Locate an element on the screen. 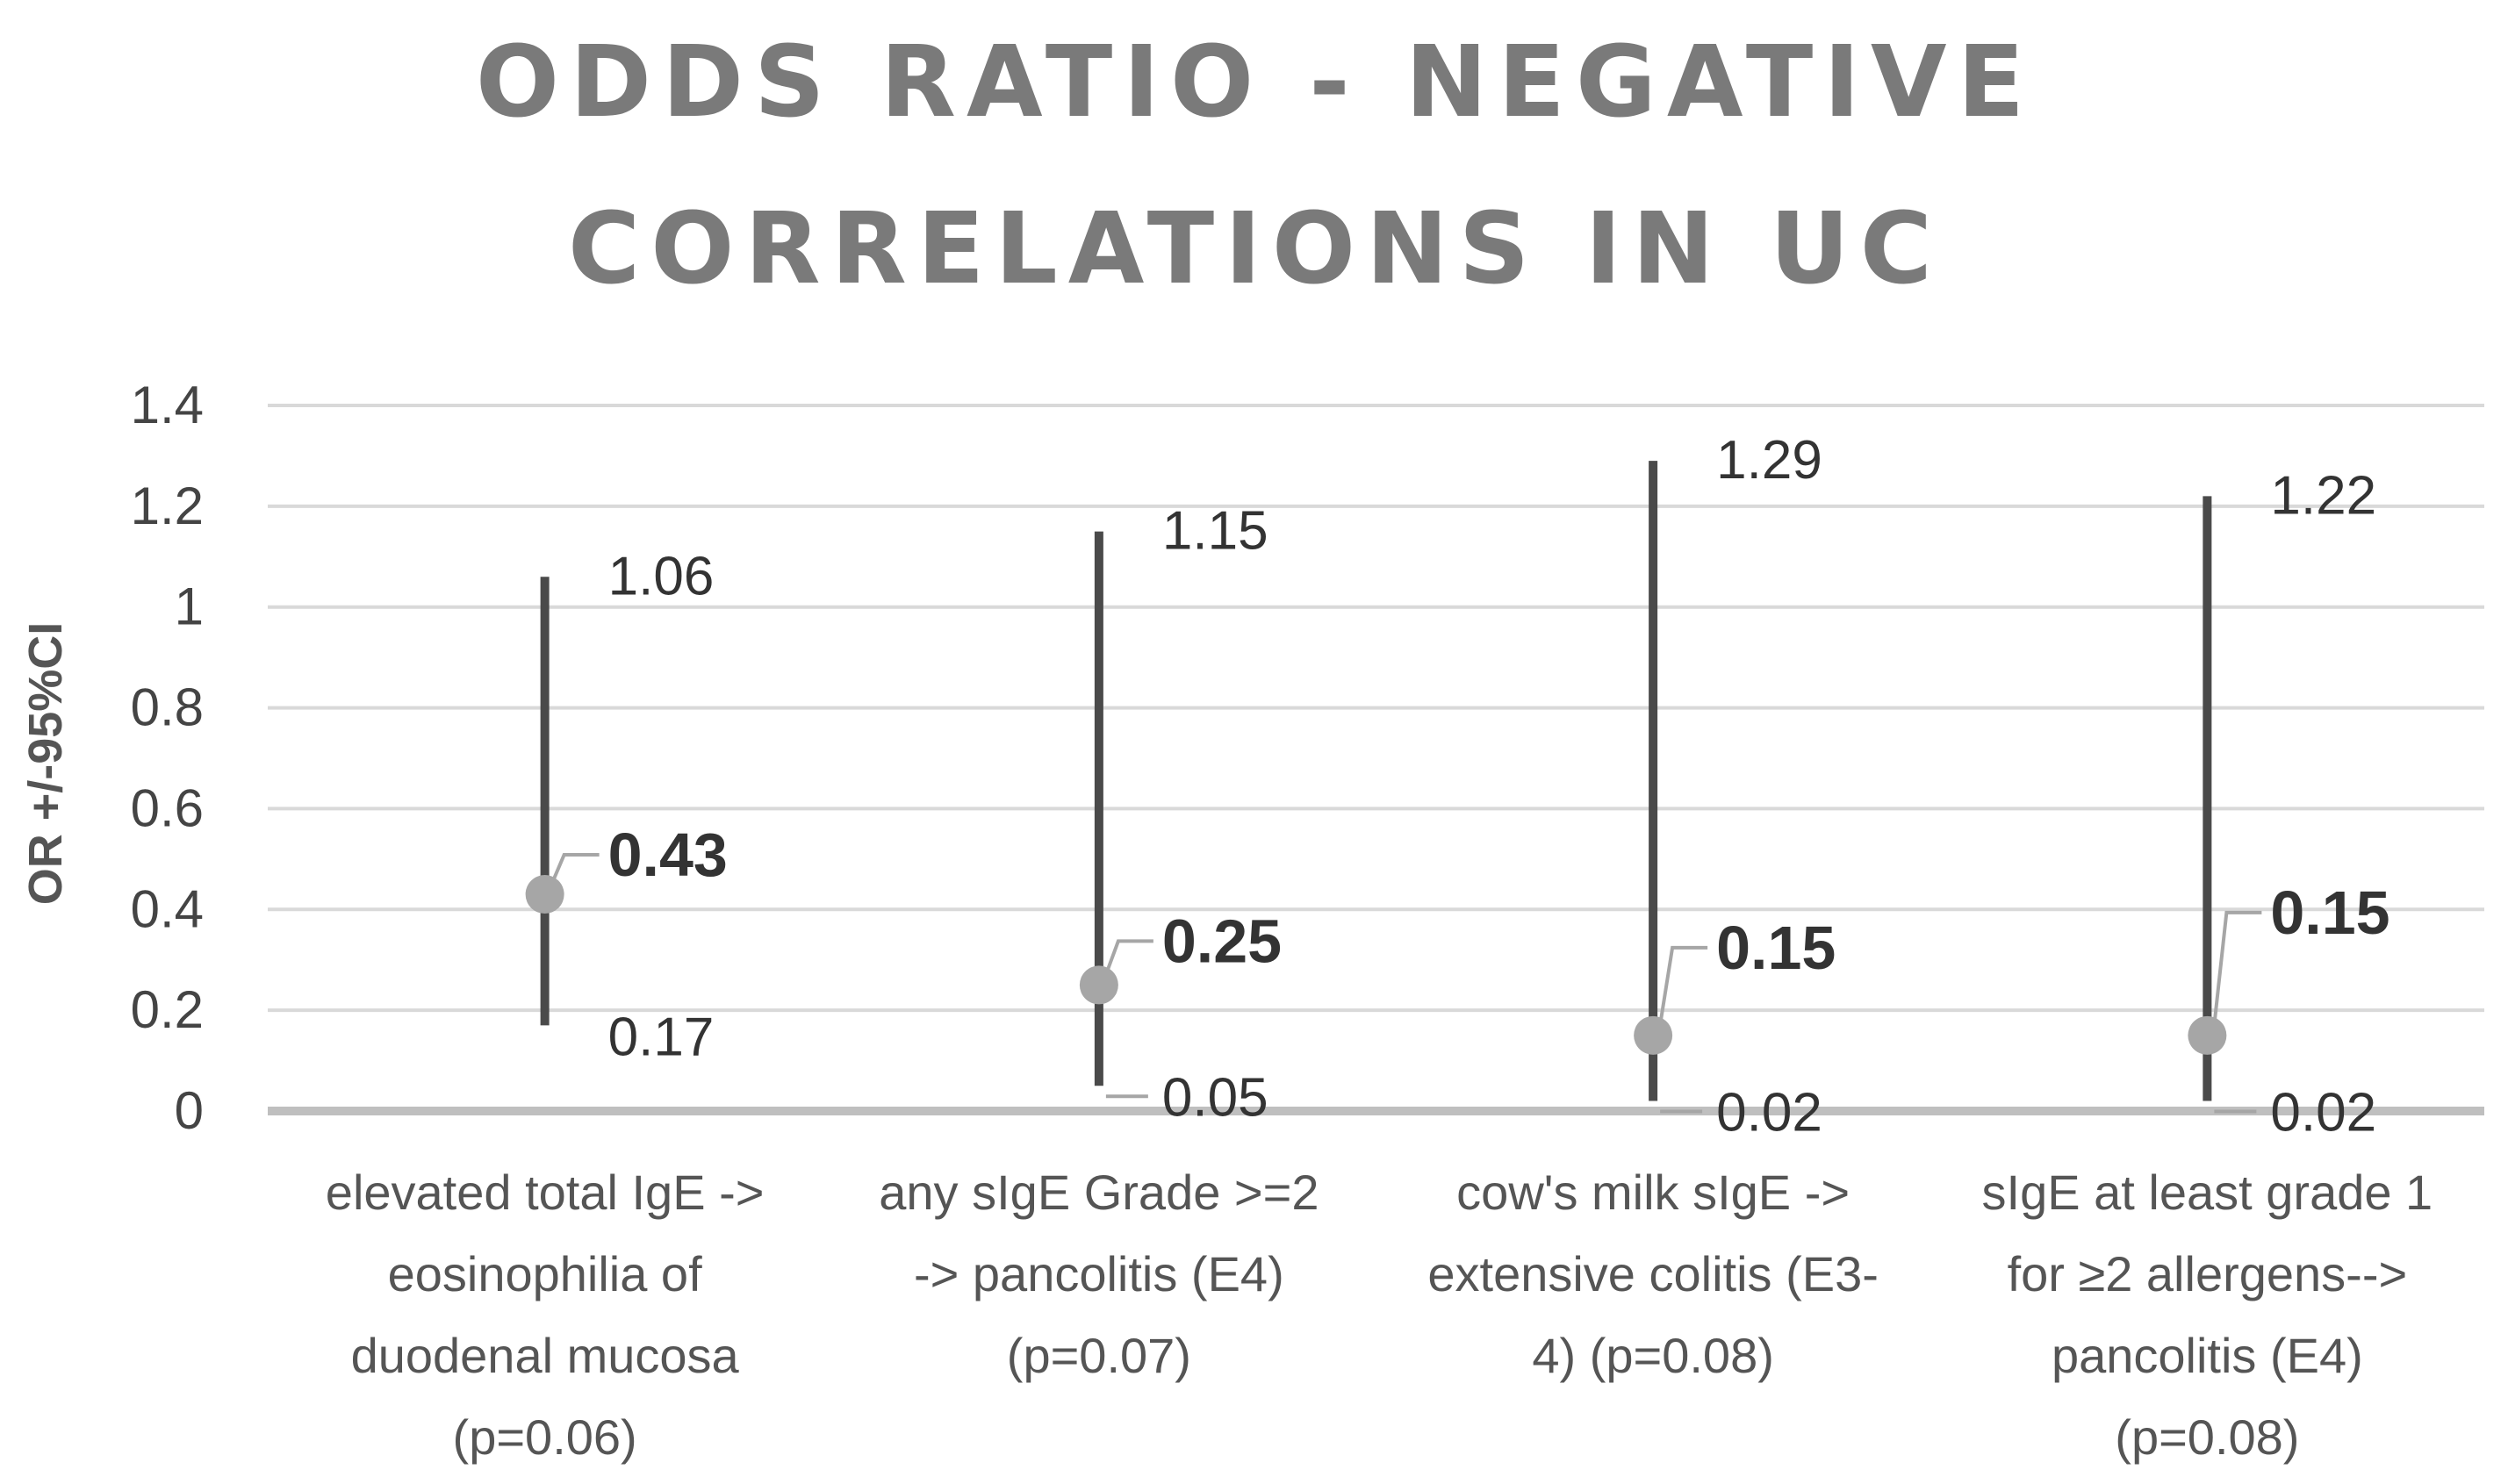 The width and height of the screenshot is (2508, 1484). category-label-line: any sIgE Grade >=2 is located at coordinates (1099, 1192).